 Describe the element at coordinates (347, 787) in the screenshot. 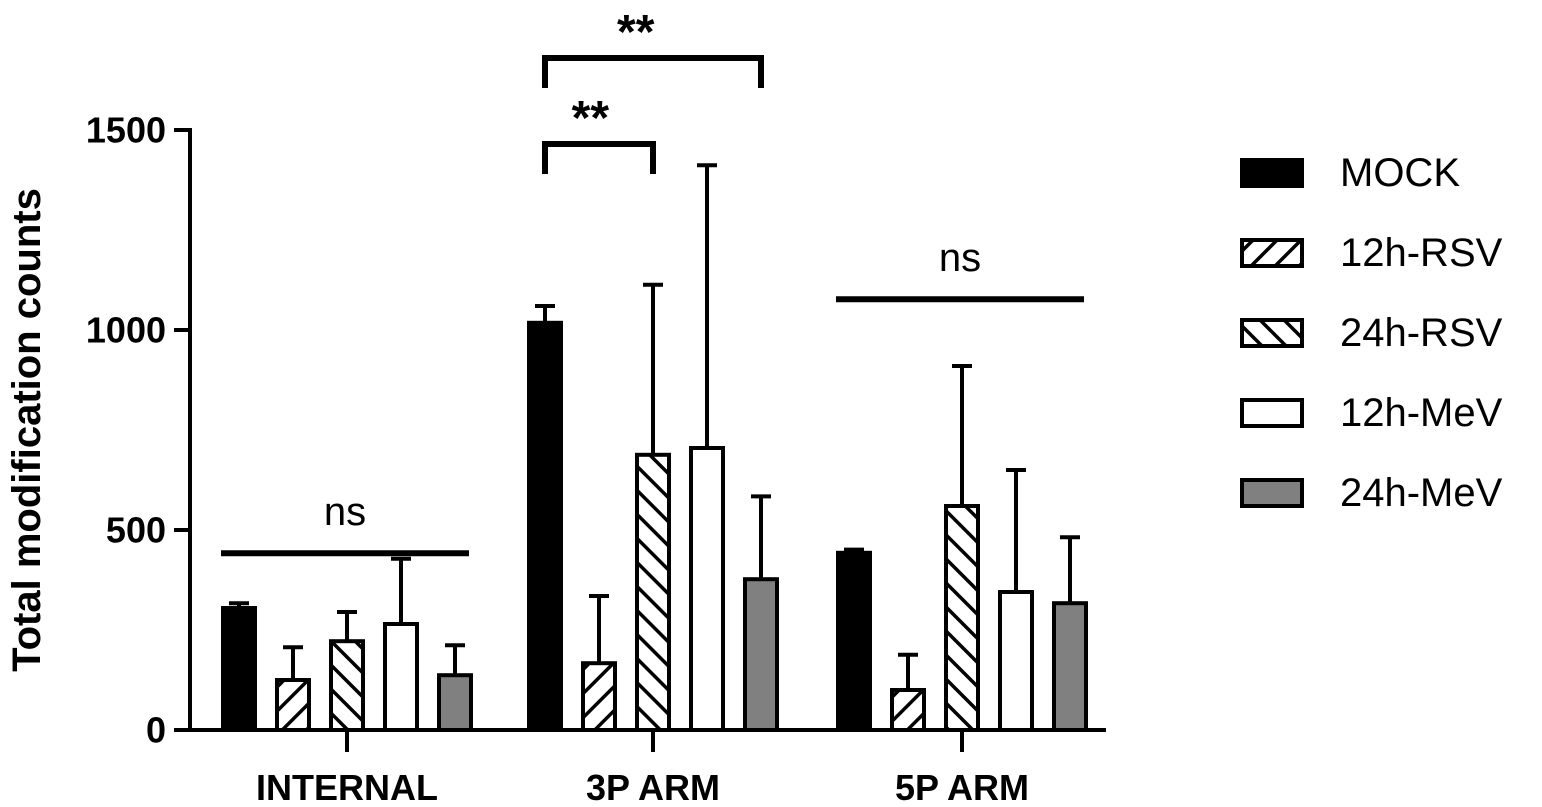

I see `x-tick-label: INTERNAL` at that location.